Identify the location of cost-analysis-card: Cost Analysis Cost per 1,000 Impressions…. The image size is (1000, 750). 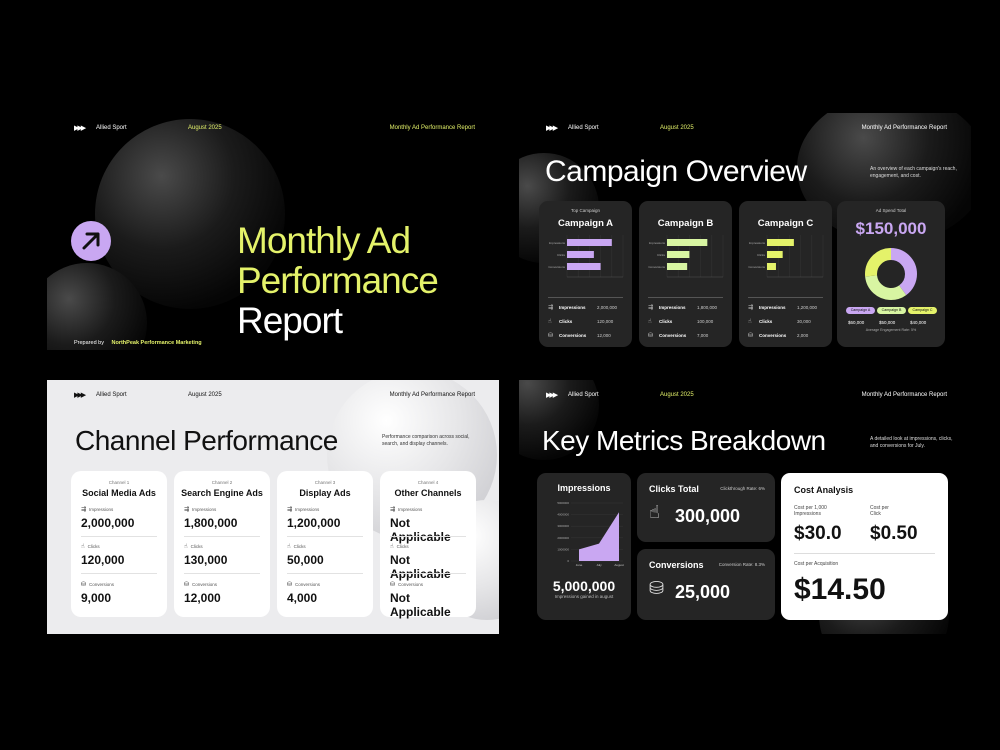
(864, 546).